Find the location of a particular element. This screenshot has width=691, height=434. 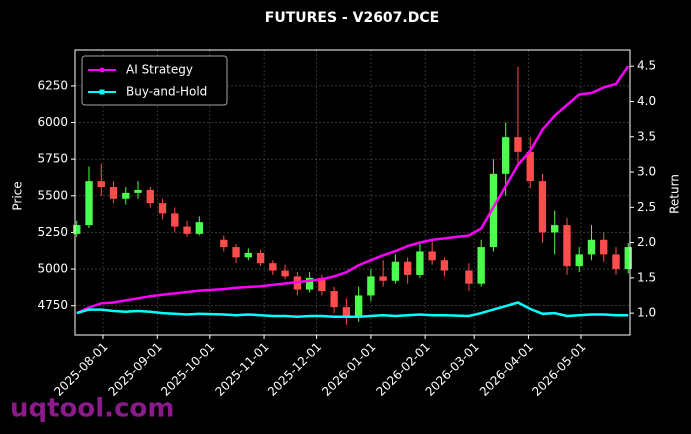

y2-tick-label: 1.5 is located at coordinates (646, 277).